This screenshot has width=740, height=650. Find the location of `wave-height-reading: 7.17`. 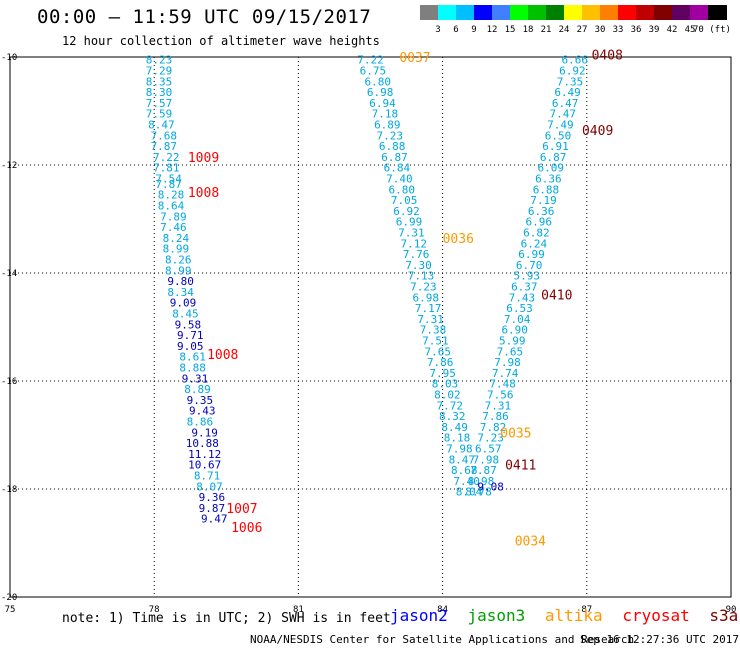

wave-height-reading: 7.17 is located at coordinates (428, 308).